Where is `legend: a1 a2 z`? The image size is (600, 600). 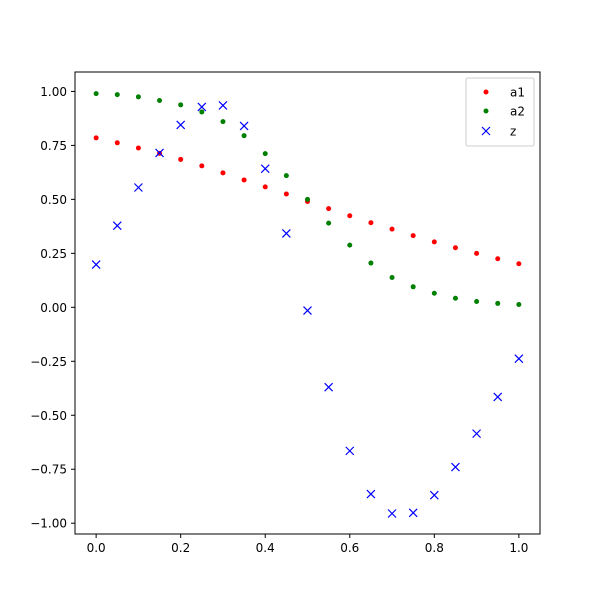
legend: a1 a2 z is located at coordinates (500, 112).